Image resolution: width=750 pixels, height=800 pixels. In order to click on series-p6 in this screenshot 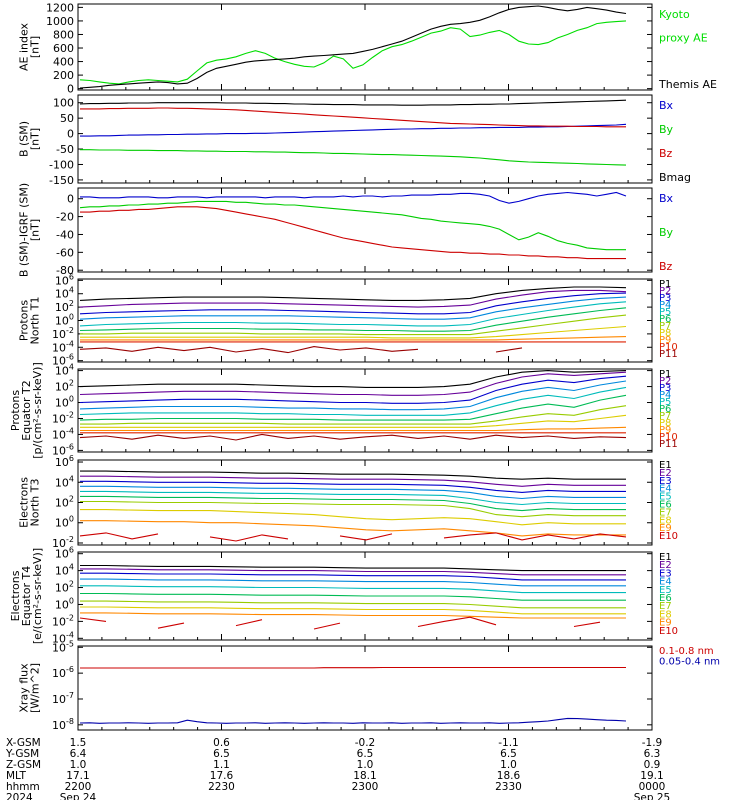, I will do `click(353, 407)`.